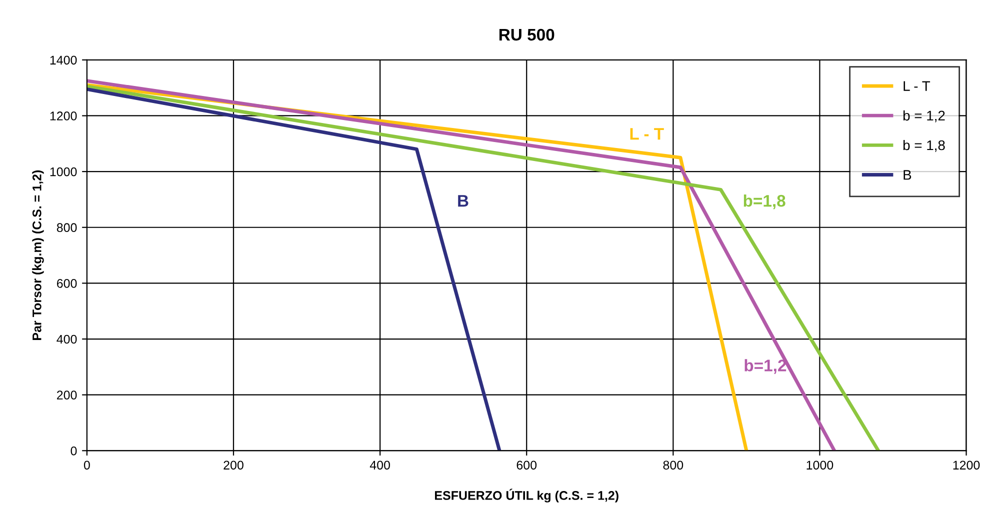 Image resolution: width=988 pixels, height=521 pixels. Describe the element at coordinates (765, 366) in the screenshot. I see `annotation: b=1,2` at that location.